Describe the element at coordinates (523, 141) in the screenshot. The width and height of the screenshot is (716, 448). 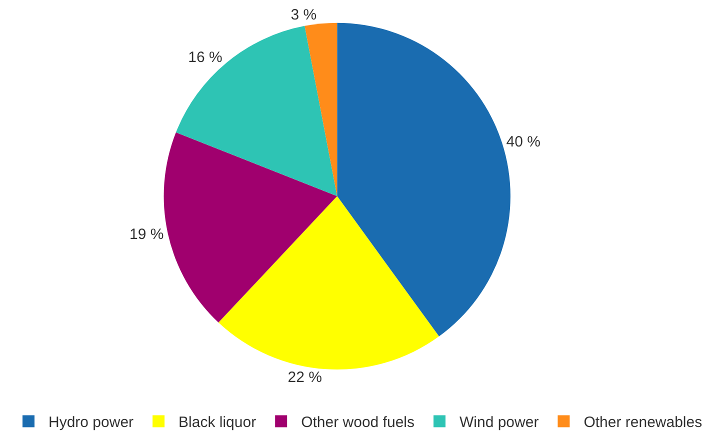
I see `data-label: 40 %` at that location.